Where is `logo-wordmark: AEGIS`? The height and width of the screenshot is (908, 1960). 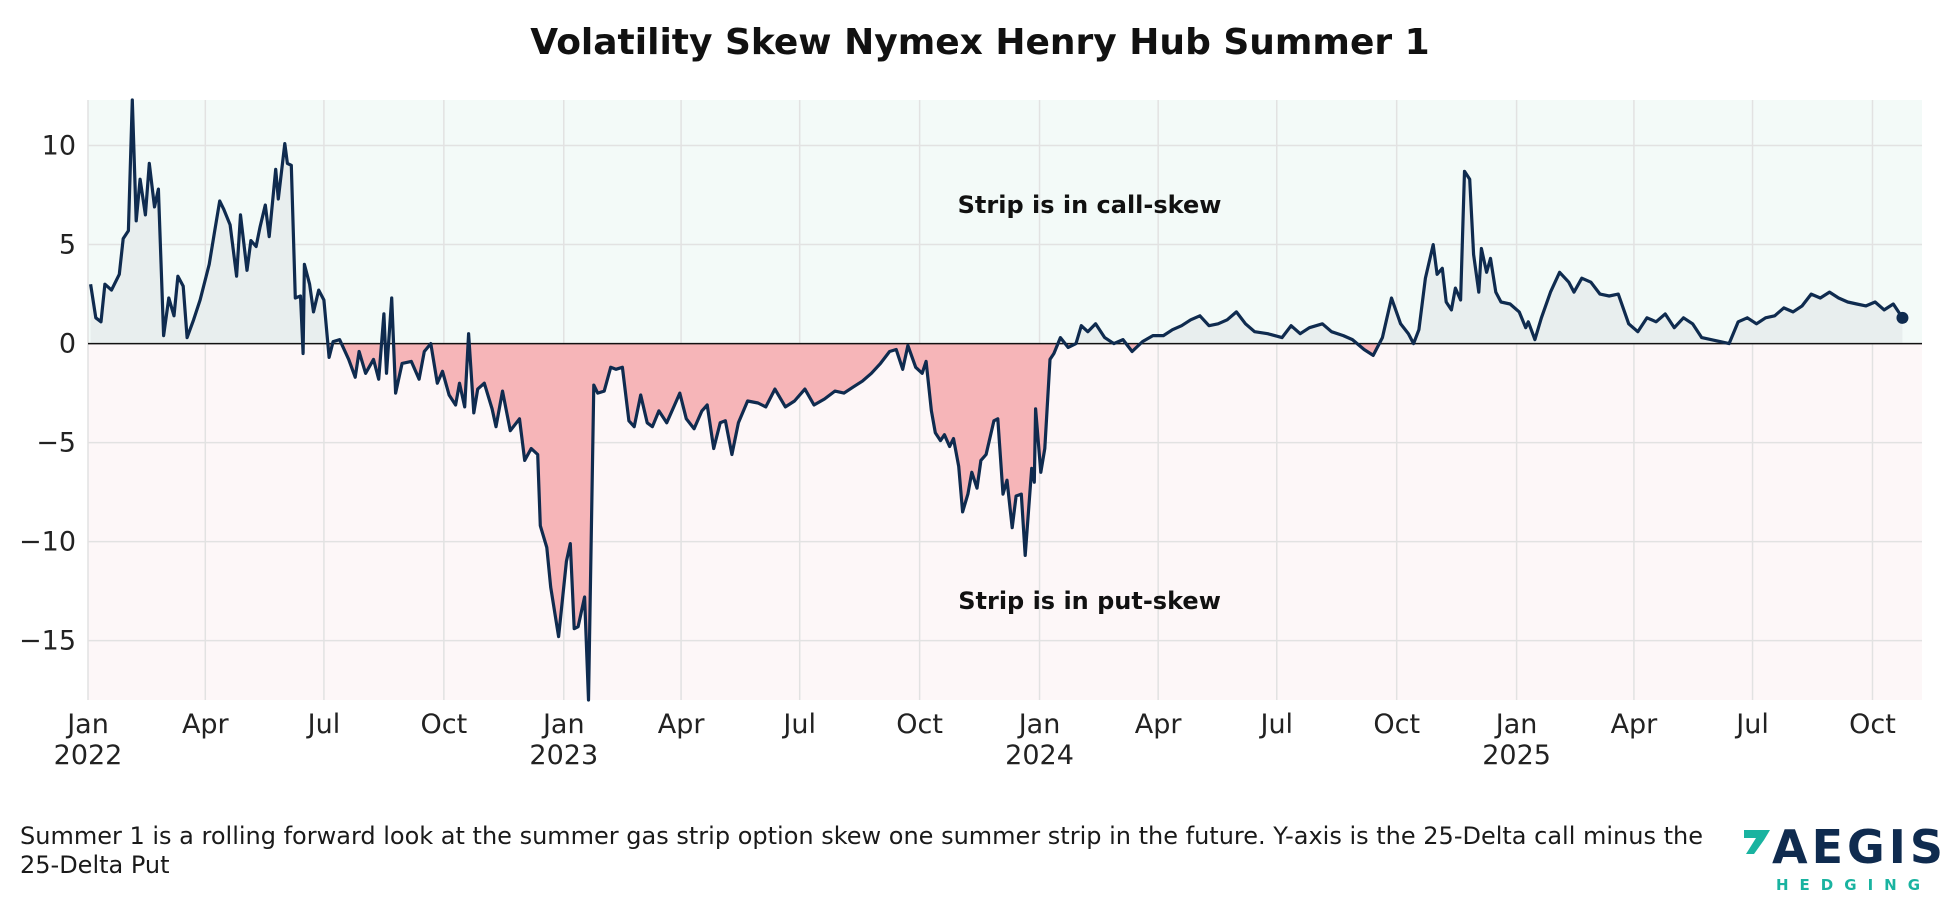 logo-wordmark: AEGIS is located at coordinates (1860, 847).